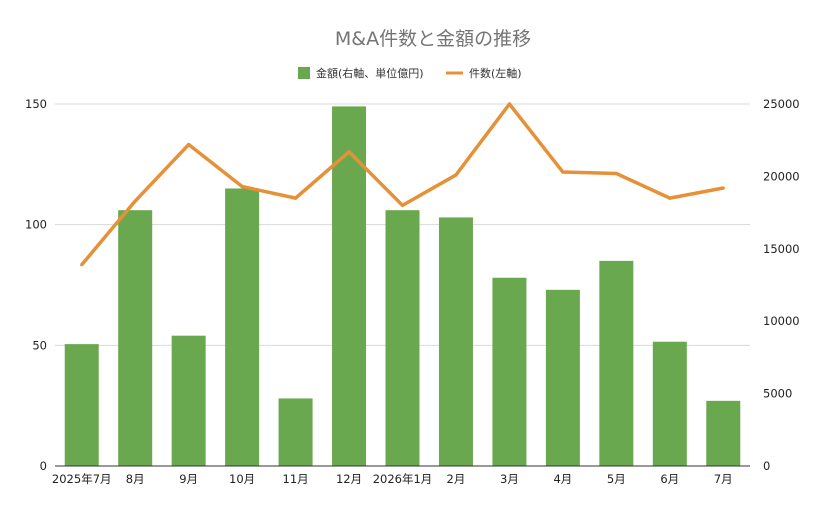 This screenshot has height=512, width=826. I want to click on x-tick-label: 11月, so click(296, 479).